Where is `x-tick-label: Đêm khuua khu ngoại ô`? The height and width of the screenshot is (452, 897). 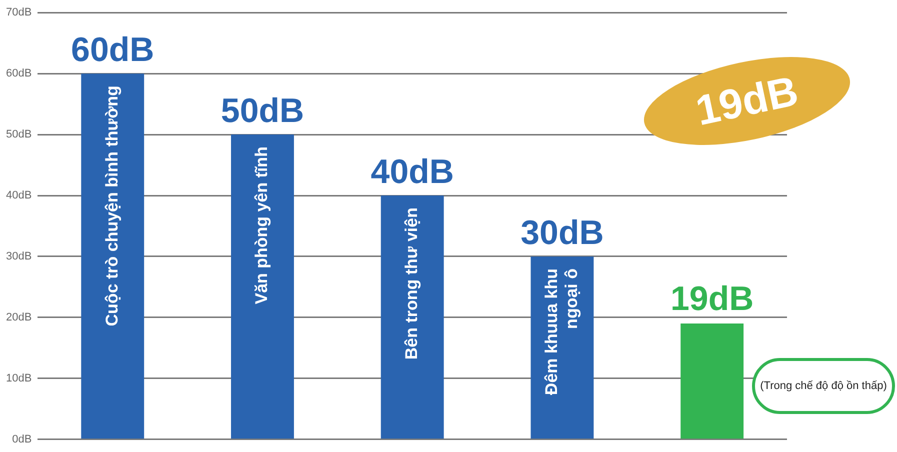
x-tick-label: Đêm khuua khu ngoại ô is located at coordinates (561, 332).